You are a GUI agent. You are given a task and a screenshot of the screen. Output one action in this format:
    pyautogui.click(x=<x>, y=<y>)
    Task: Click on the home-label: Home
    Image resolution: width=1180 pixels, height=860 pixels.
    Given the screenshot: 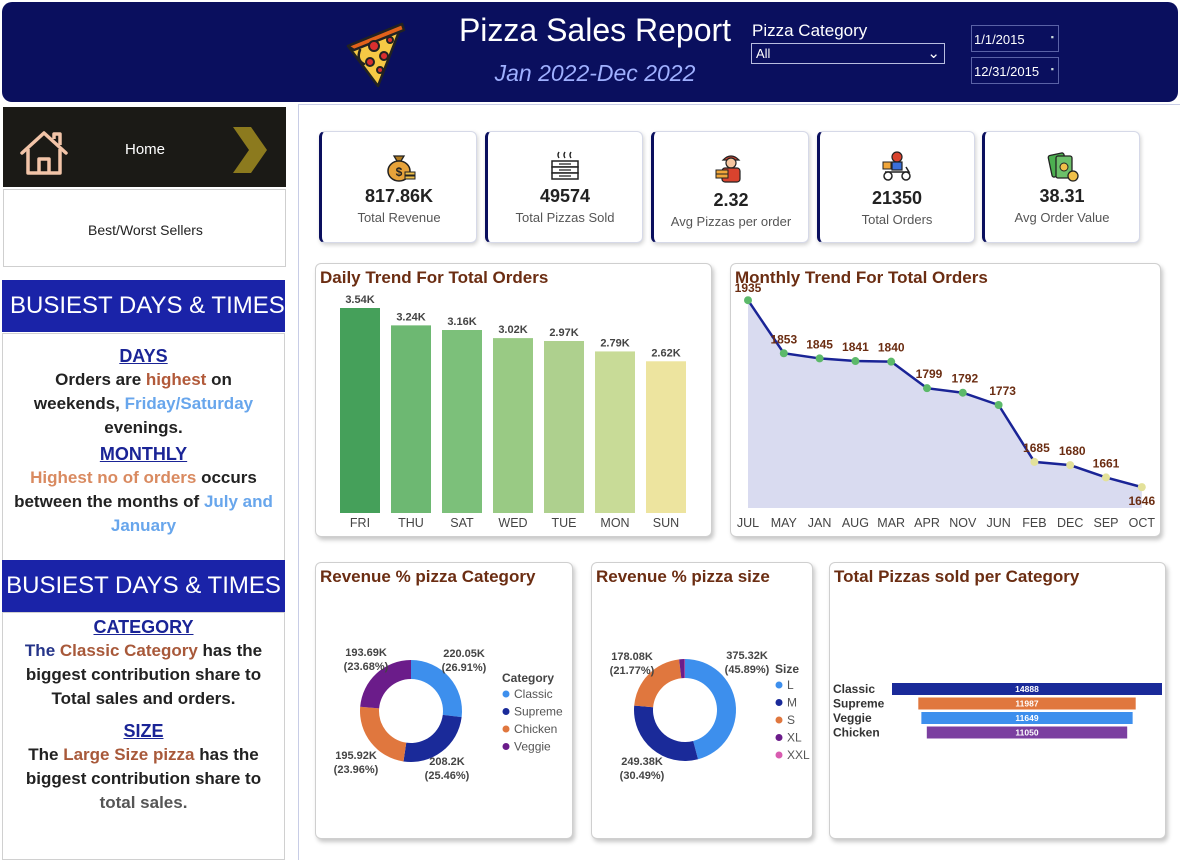 What is the action you would take?
    pyautogui.click(x=145, y=149)
    